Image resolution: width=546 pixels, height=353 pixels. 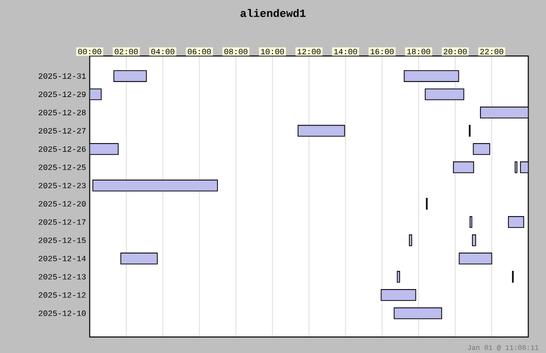 I want to click on x-tick-label: 02:00, so click(x=126, y=51).